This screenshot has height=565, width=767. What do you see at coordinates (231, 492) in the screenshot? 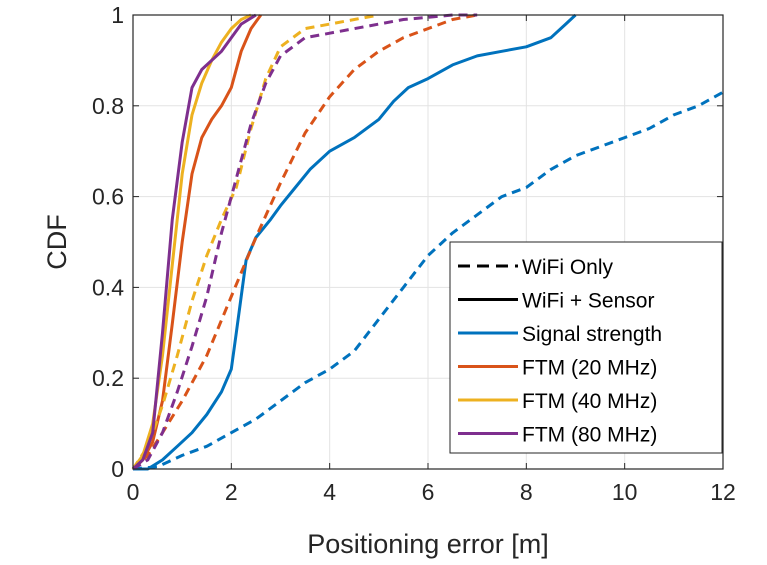
I see `x-tick-label: 2` at bounding box center [231, 492].